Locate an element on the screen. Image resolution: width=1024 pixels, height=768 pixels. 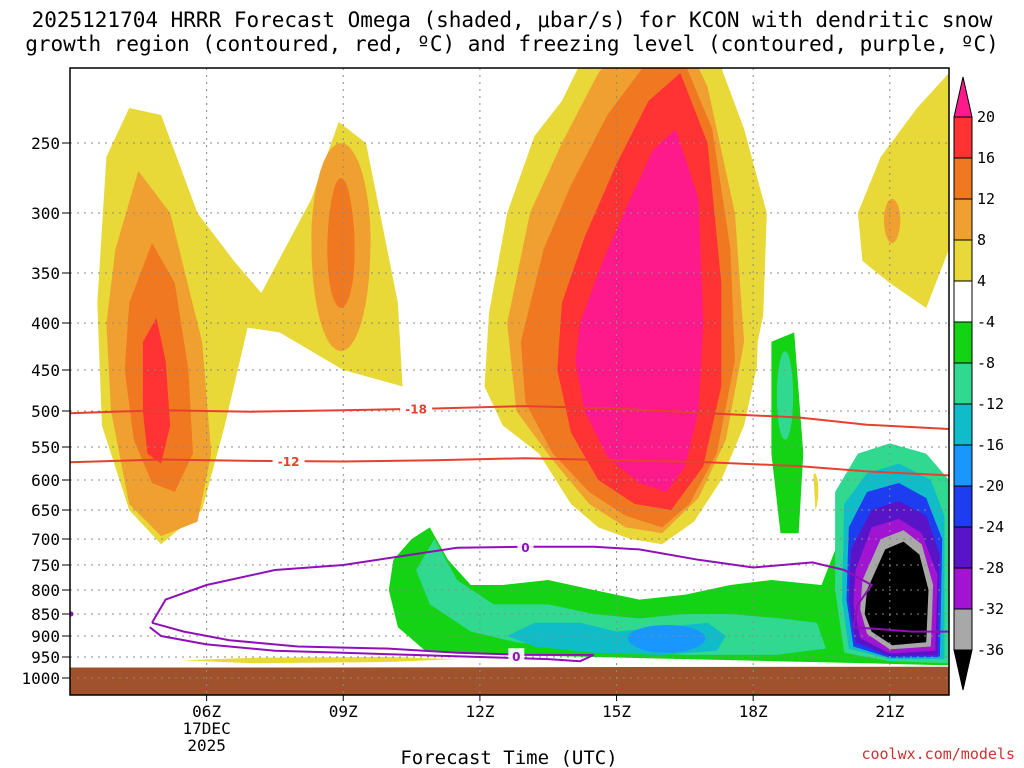
y-tick-label-850: 850 is located at coordinates (45, 614).